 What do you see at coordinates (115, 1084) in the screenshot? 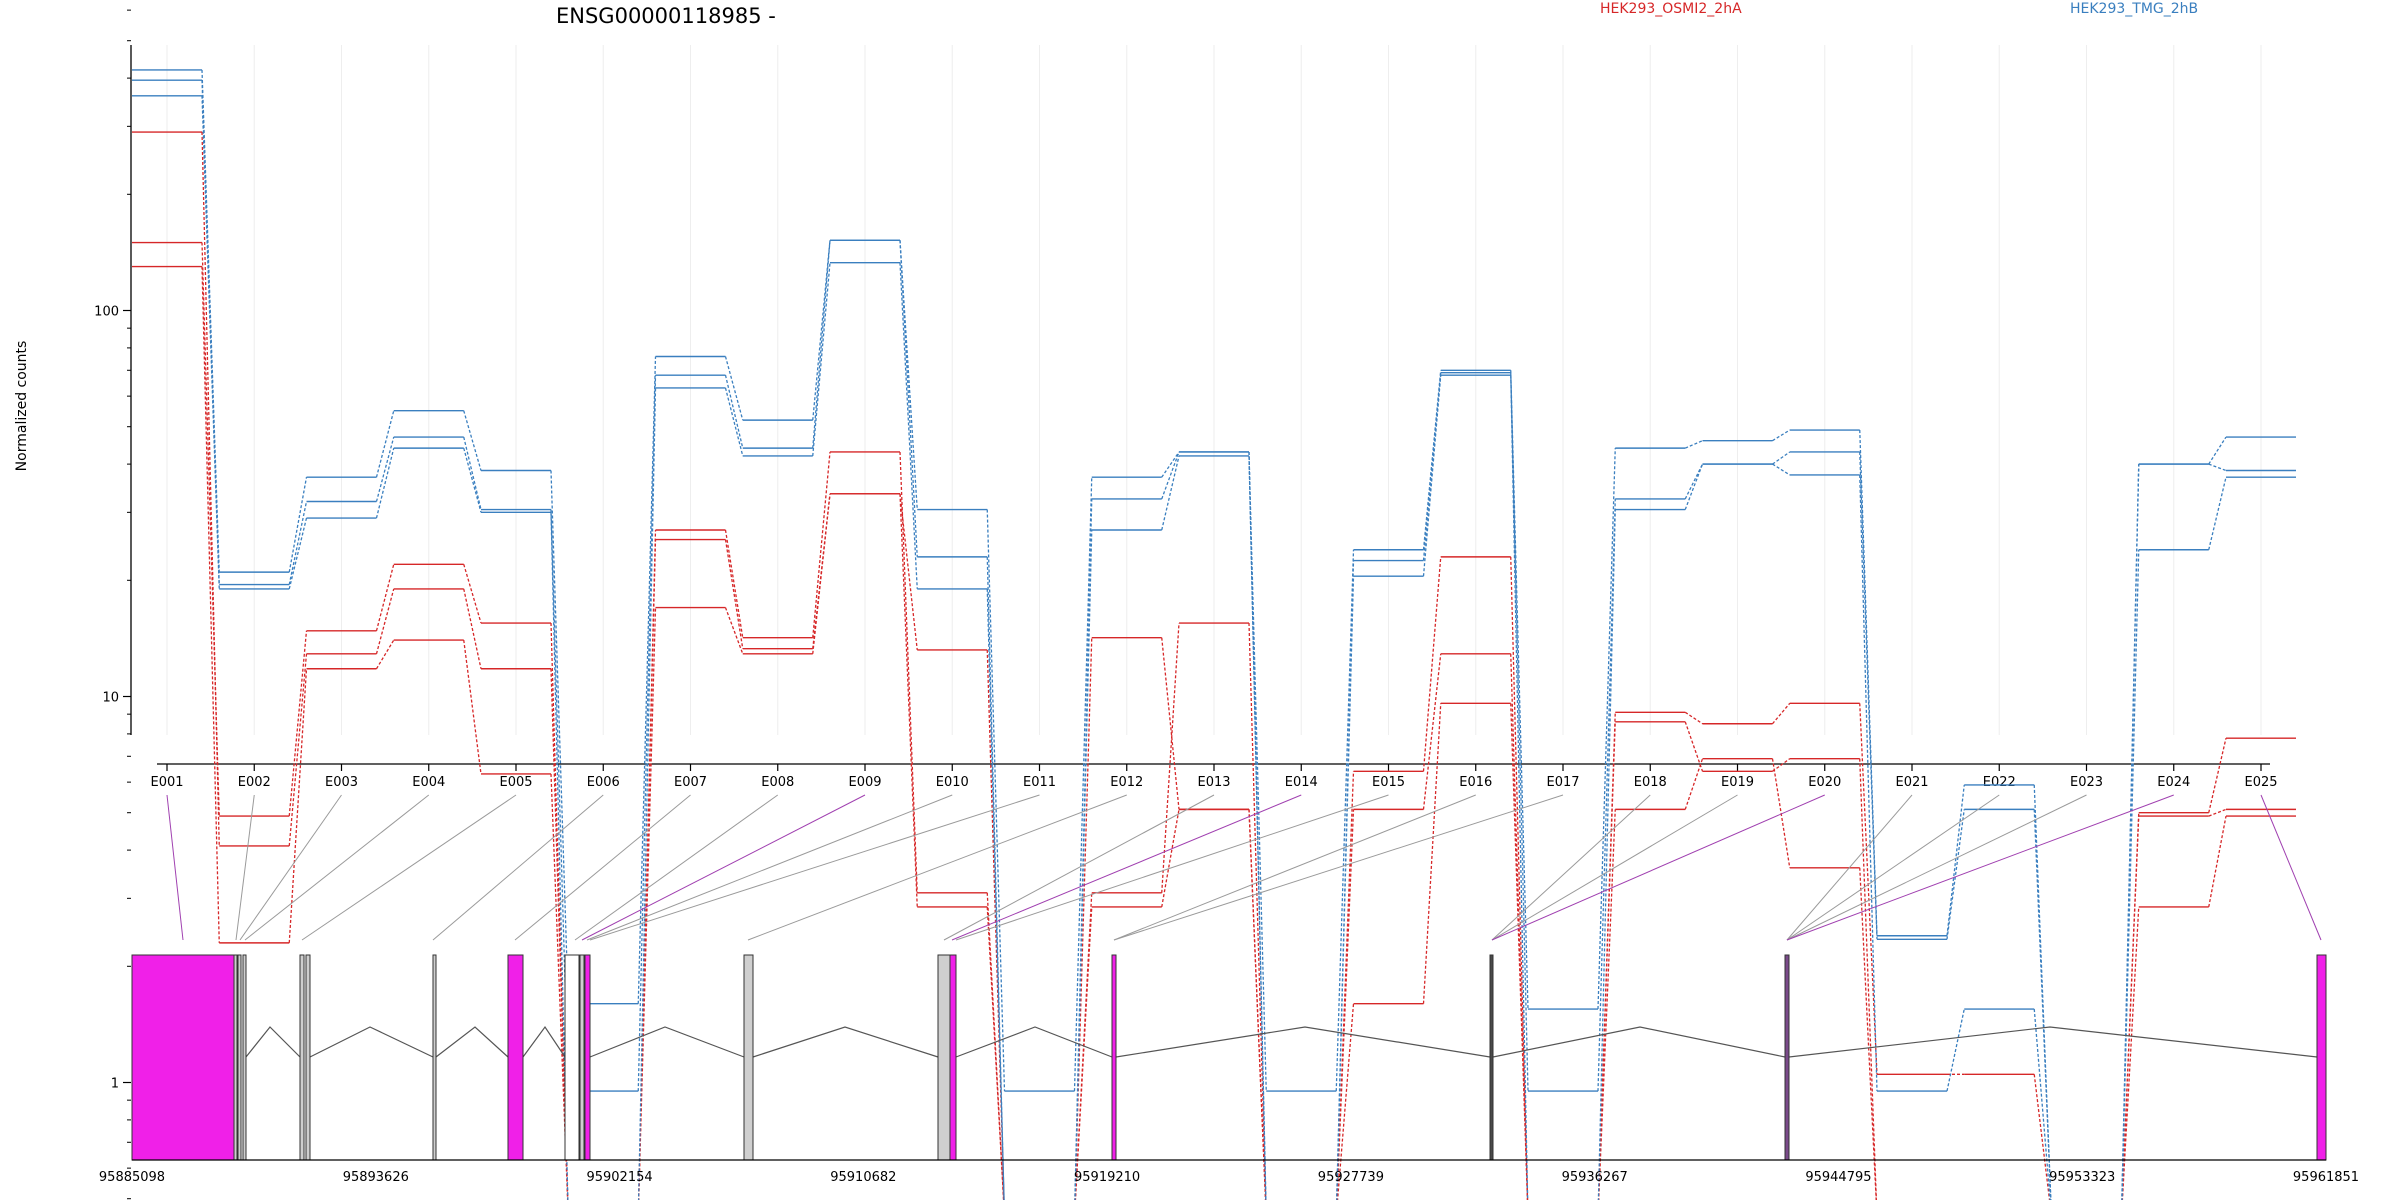
I see `y-tick-label: 1` at bounding box center [115, 1084].